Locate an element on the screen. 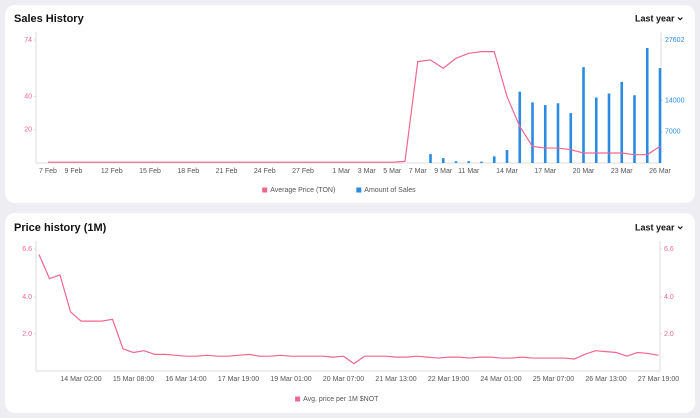  y2-tick-label: 27602 is located at coordinates (675, 40).